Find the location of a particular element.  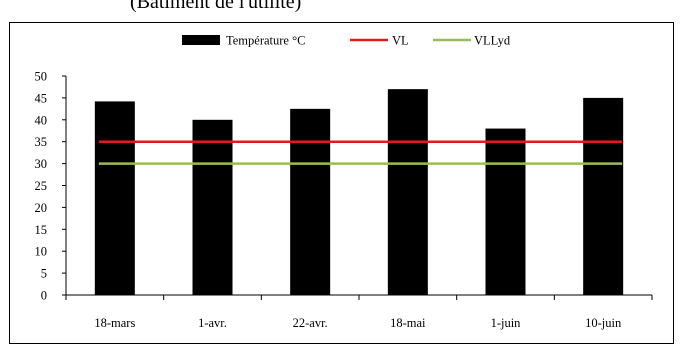

y-tick-label: 5 is located at coordinates (44, 274).